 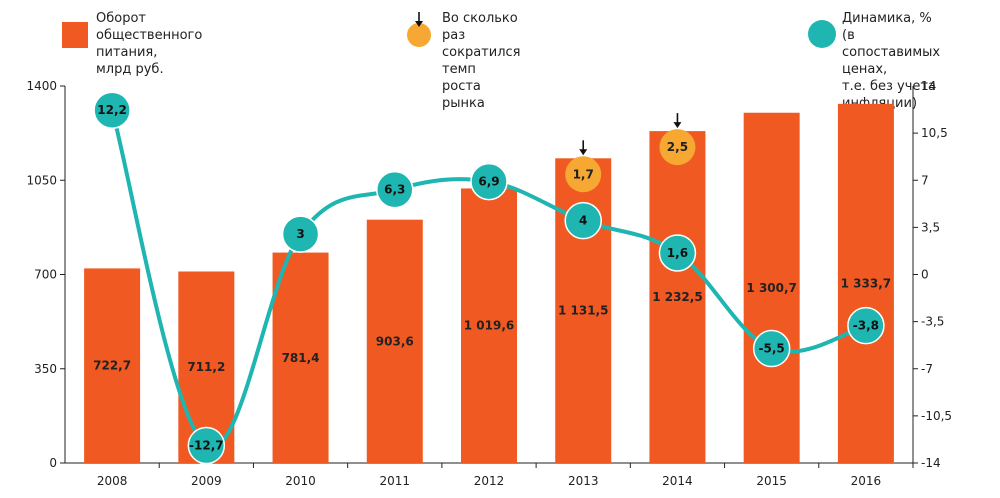 I want to click on bar-value-label: 711,2, so click(x=206, y=367).